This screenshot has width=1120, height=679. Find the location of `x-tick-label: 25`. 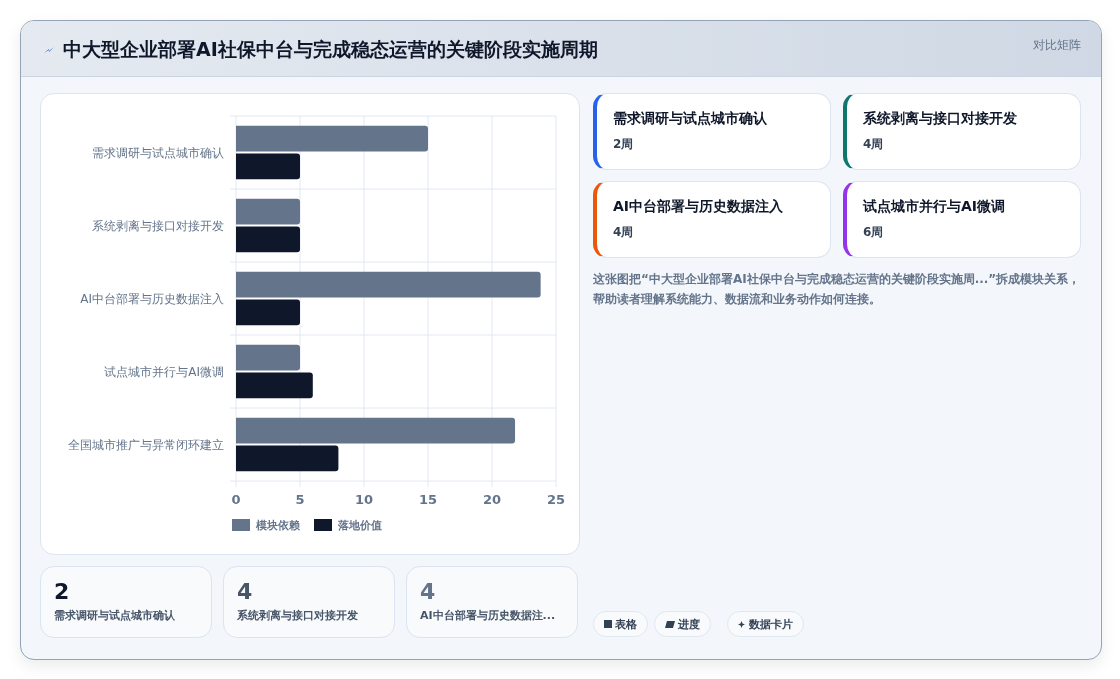

x-tick-label: 25 is located at coordinates (556, 499).